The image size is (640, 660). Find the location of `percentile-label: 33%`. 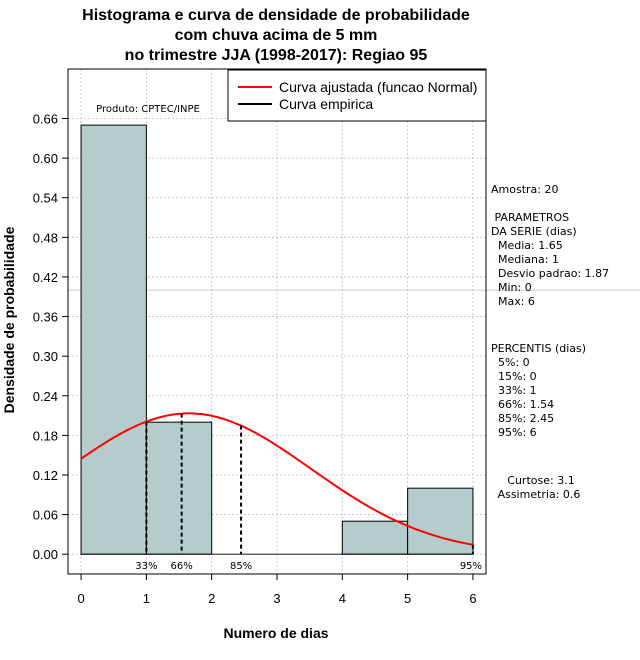

percentile-label: 33% is located at coordinates (146, 566).